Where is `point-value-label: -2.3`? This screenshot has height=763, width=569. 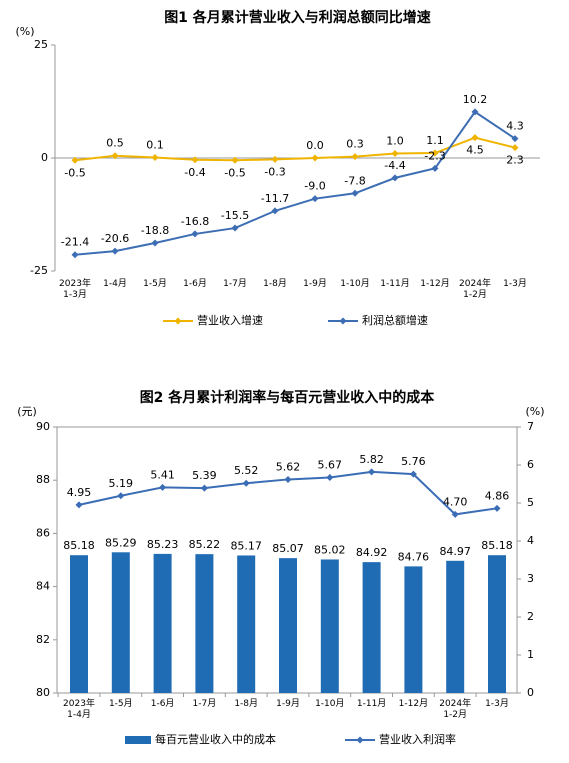 point-value-label: -2.3 is located at coordinates (434, 155).